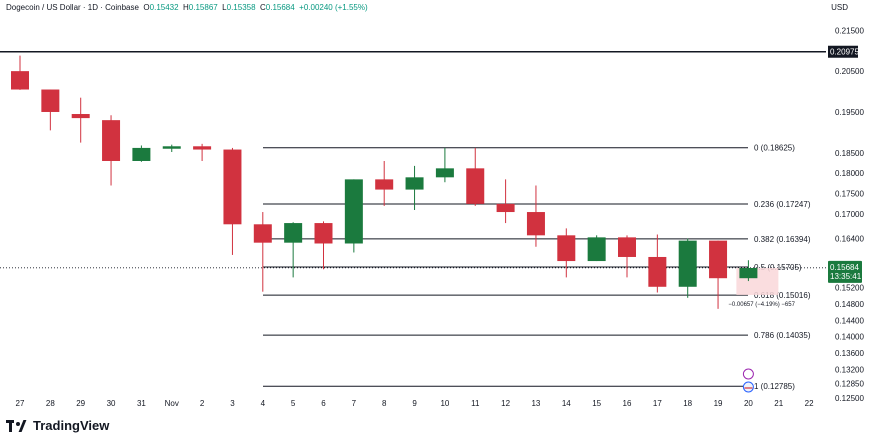  I want to click on close-value: 0.15684, so click(280, 7).